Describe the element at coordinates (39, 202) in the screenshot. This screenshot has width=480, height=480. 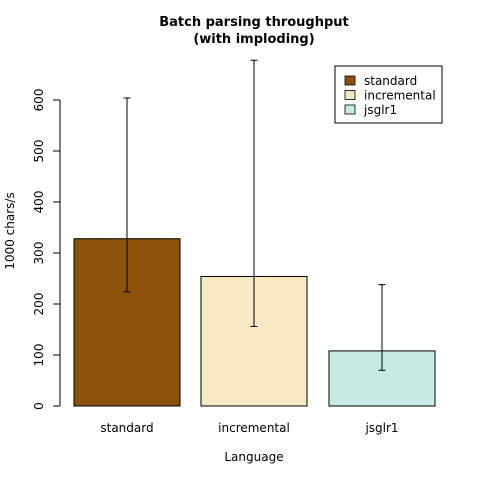
I see `y-tick-label: 400` at that location.